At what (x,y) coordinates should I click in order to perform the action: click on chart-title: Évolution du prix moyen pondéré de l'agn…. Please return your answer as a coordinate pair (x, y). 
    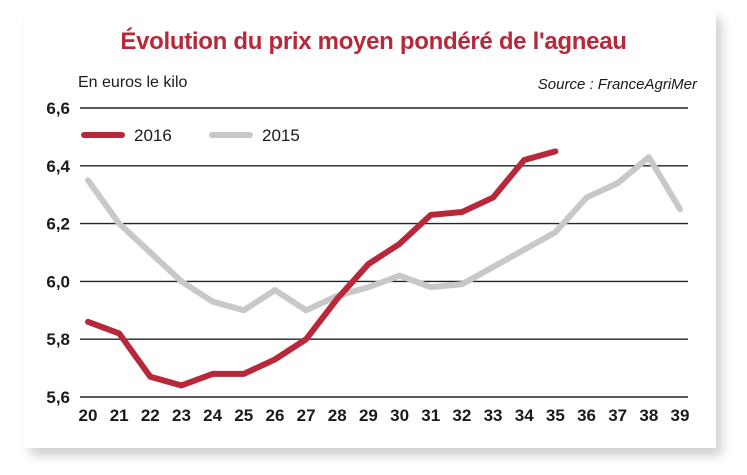
    Looking at the image, I should click on (373, 41).